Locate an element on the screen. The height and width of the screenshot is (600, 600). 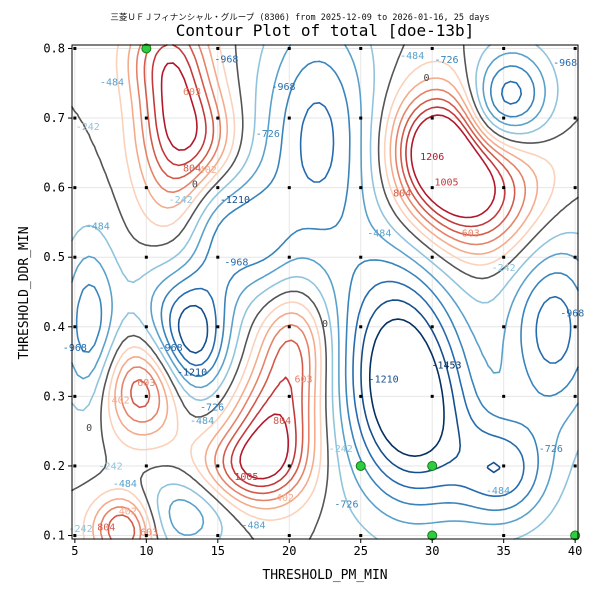
x-tick-label: 30 is located at coordinates (432, 551).